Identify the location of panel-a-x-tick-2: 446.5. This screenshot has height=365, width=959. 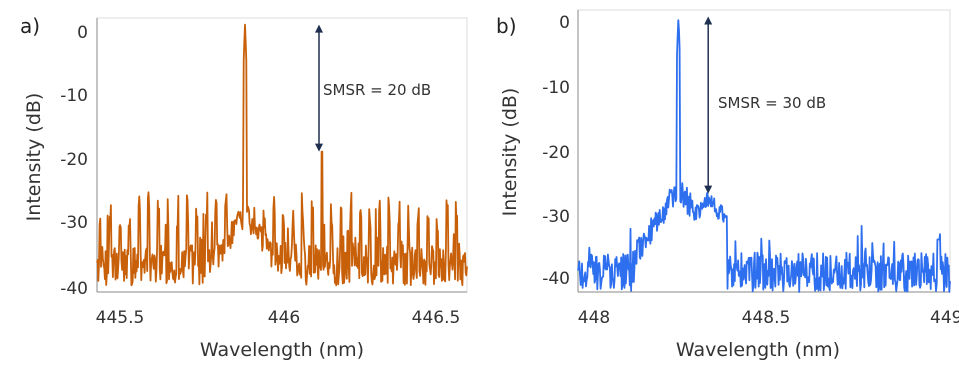
(436, 318).